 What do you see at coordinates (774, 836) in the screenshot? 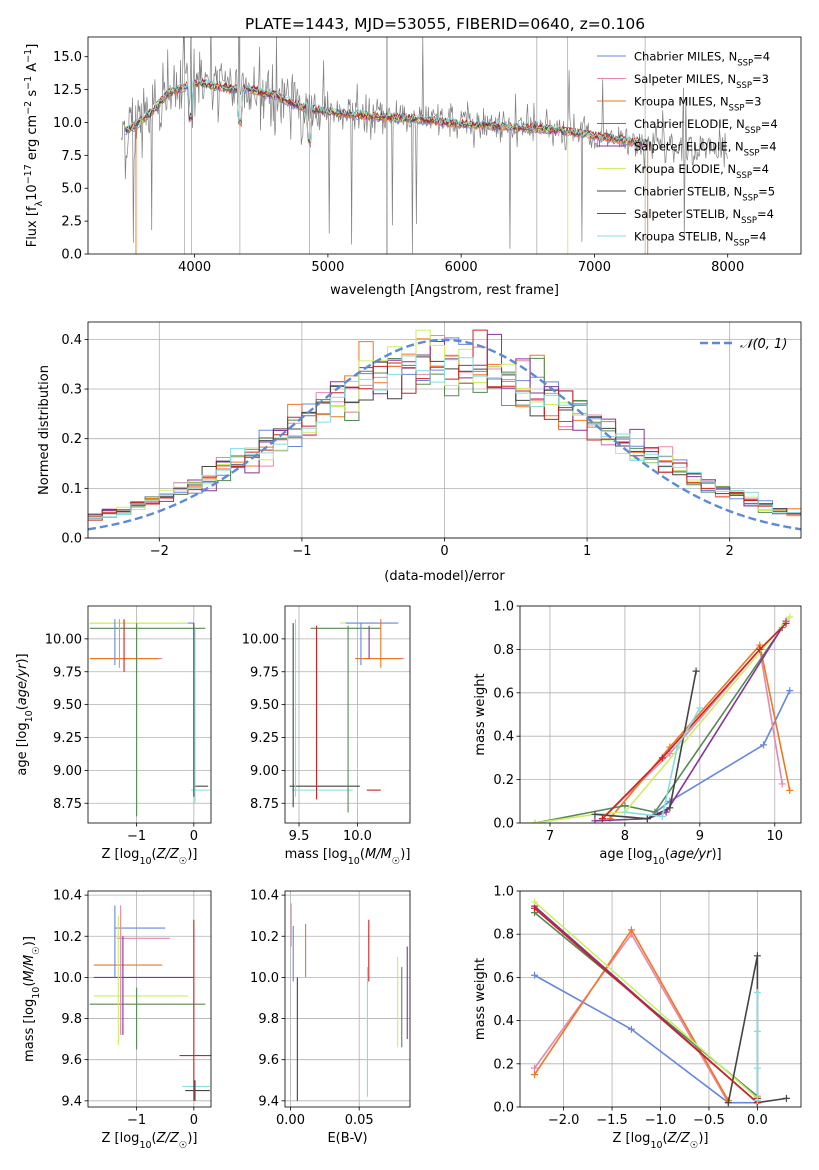
I see `x-tick-label: 10` at bounding box center [774, 836].